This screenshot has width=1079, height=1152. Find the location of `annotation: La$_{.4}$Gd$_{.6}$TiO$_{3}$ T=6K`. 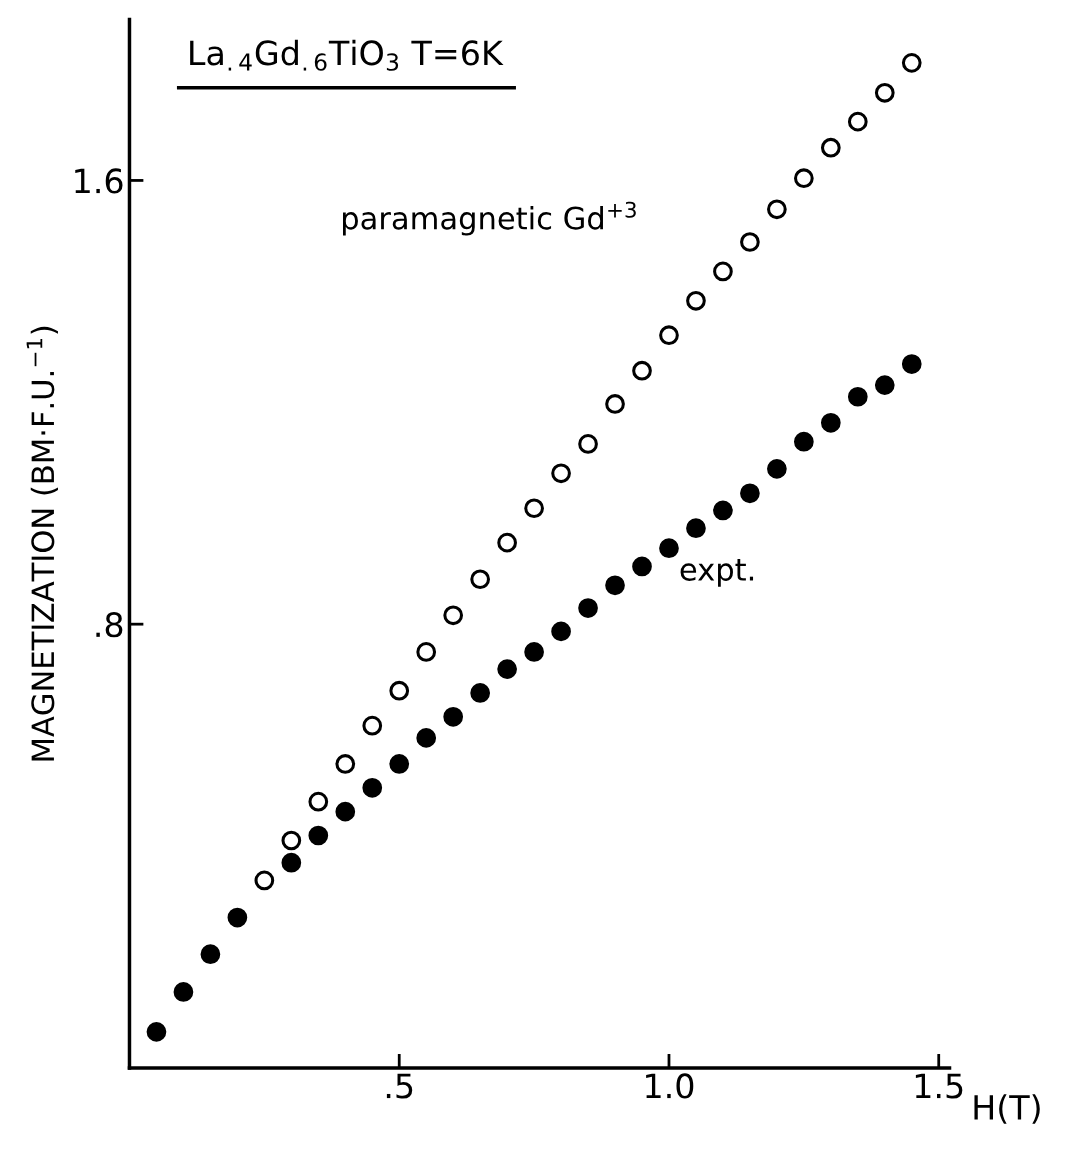

annotation: La$_{.4}$Gd$_{.6}$TiO$_{3}$ T=6K is located at coordinates (347, 55).